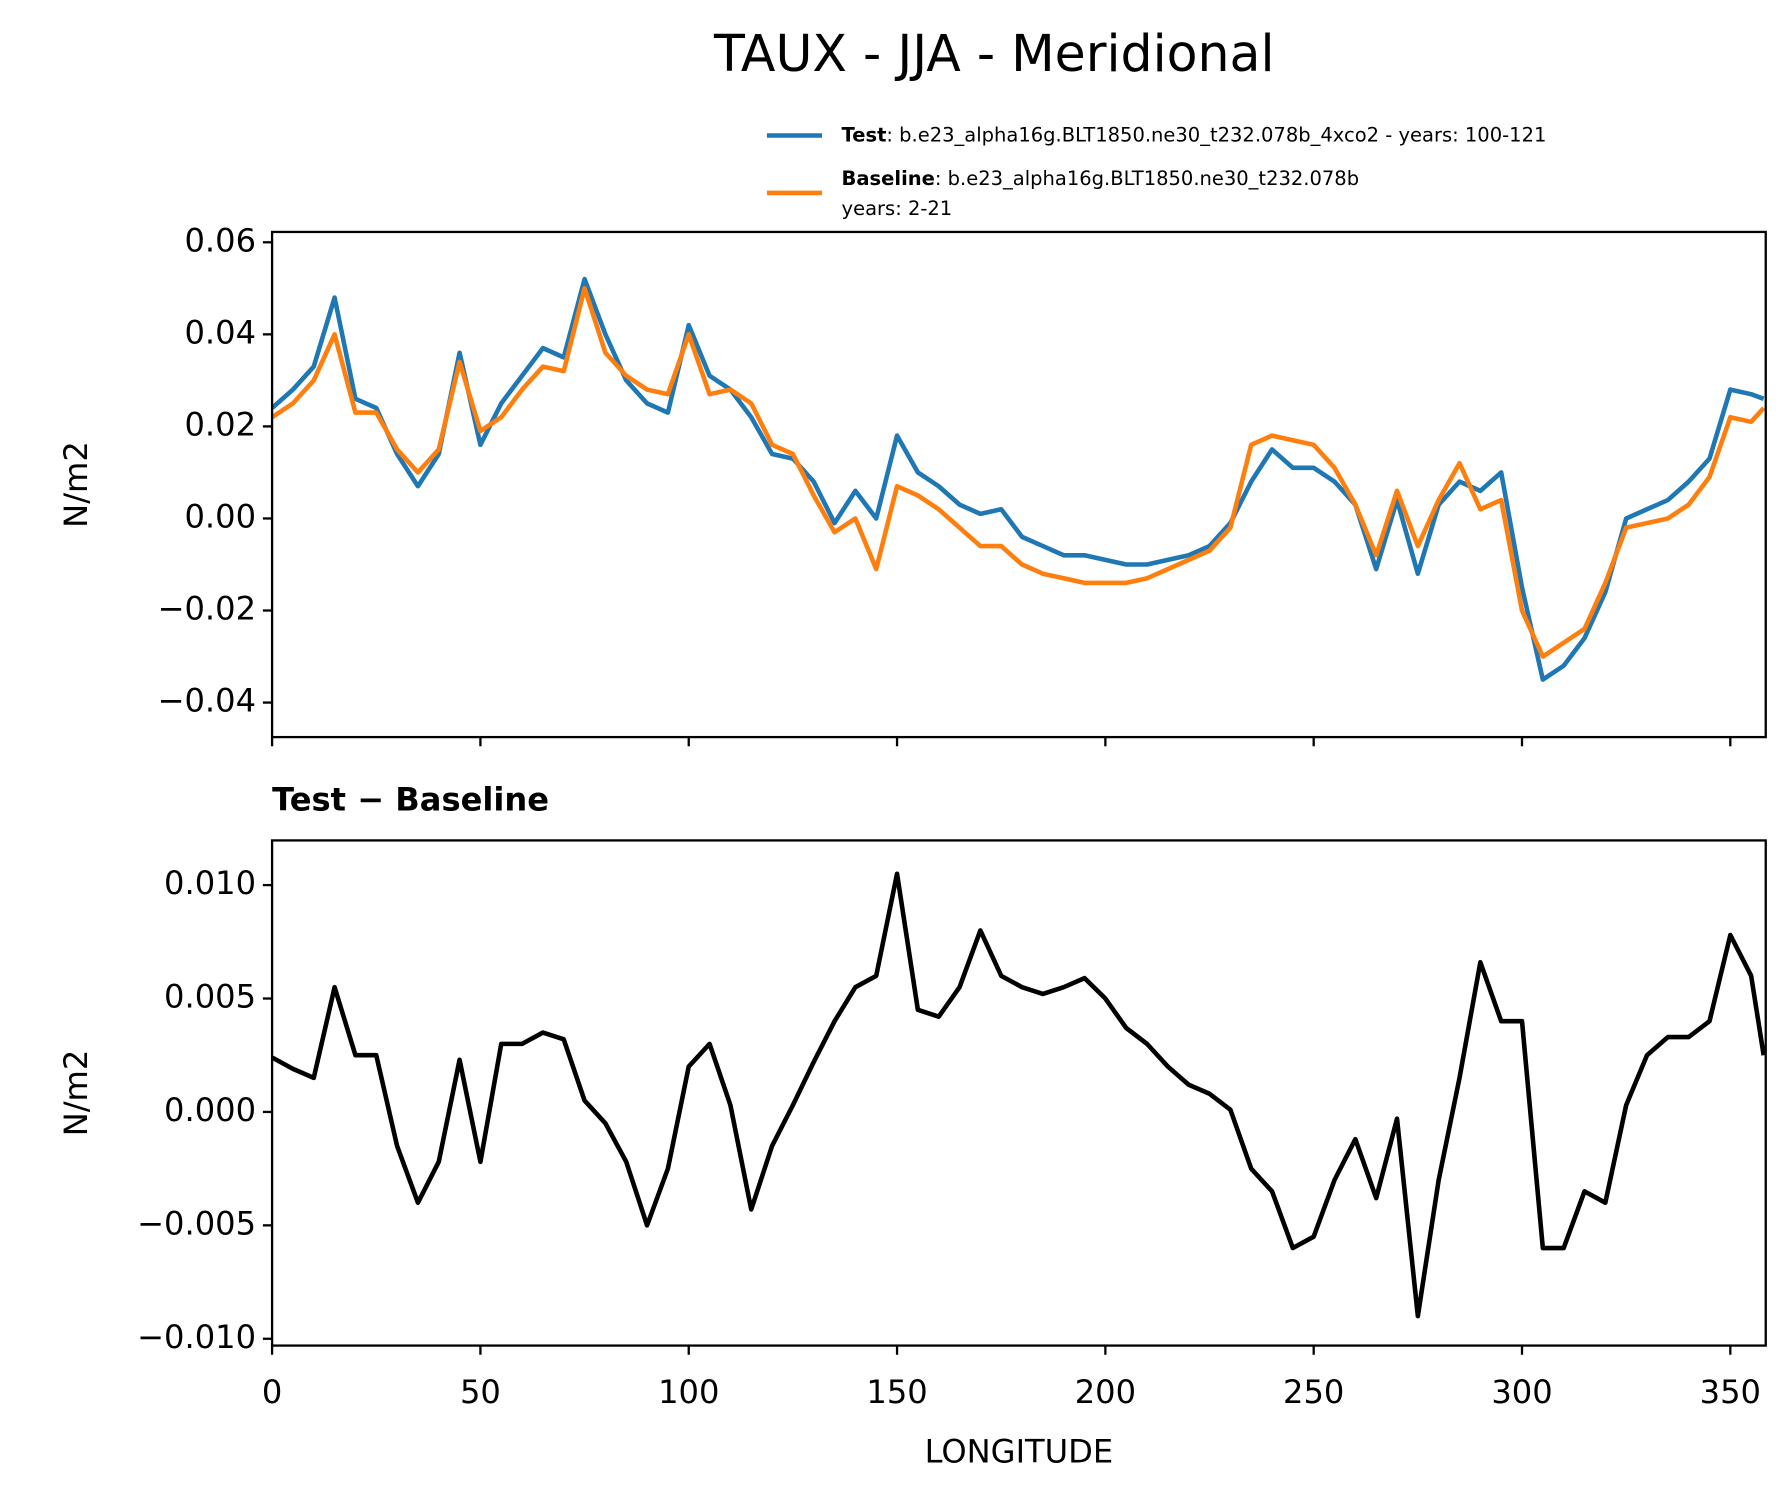 The width and height of the screenshot is (1791, 1496). I want to click on y-tick-label: 0.04, so click(220, 332).